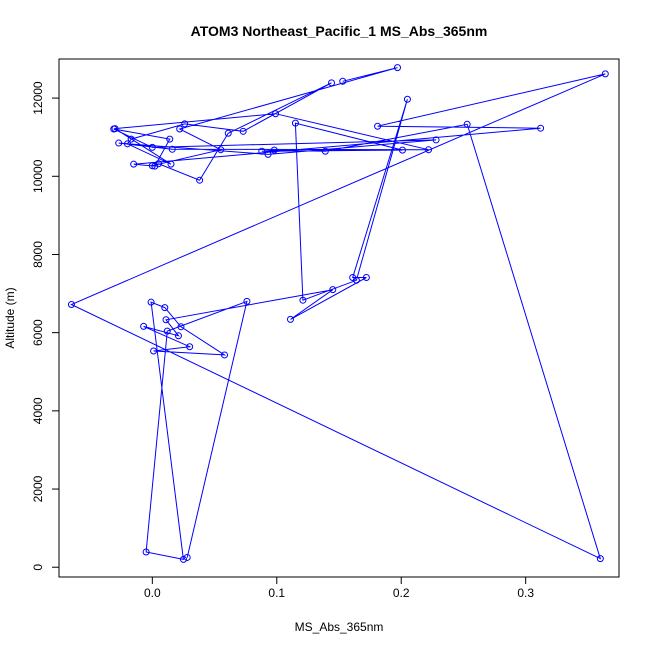 This screenshot has width=650, height=650. What do you see at coordinates (38, 254) in the screenshot?
I see `y-tick-label: 8000` at bounding box center [38, 254].